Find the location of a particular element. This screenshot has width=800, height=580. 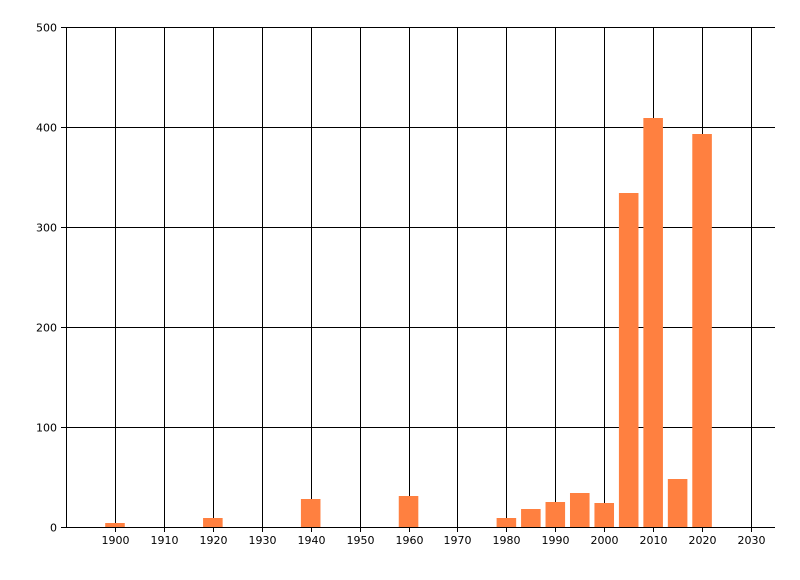

x-tick-label: 2000 is located at coordinates (605, 540).